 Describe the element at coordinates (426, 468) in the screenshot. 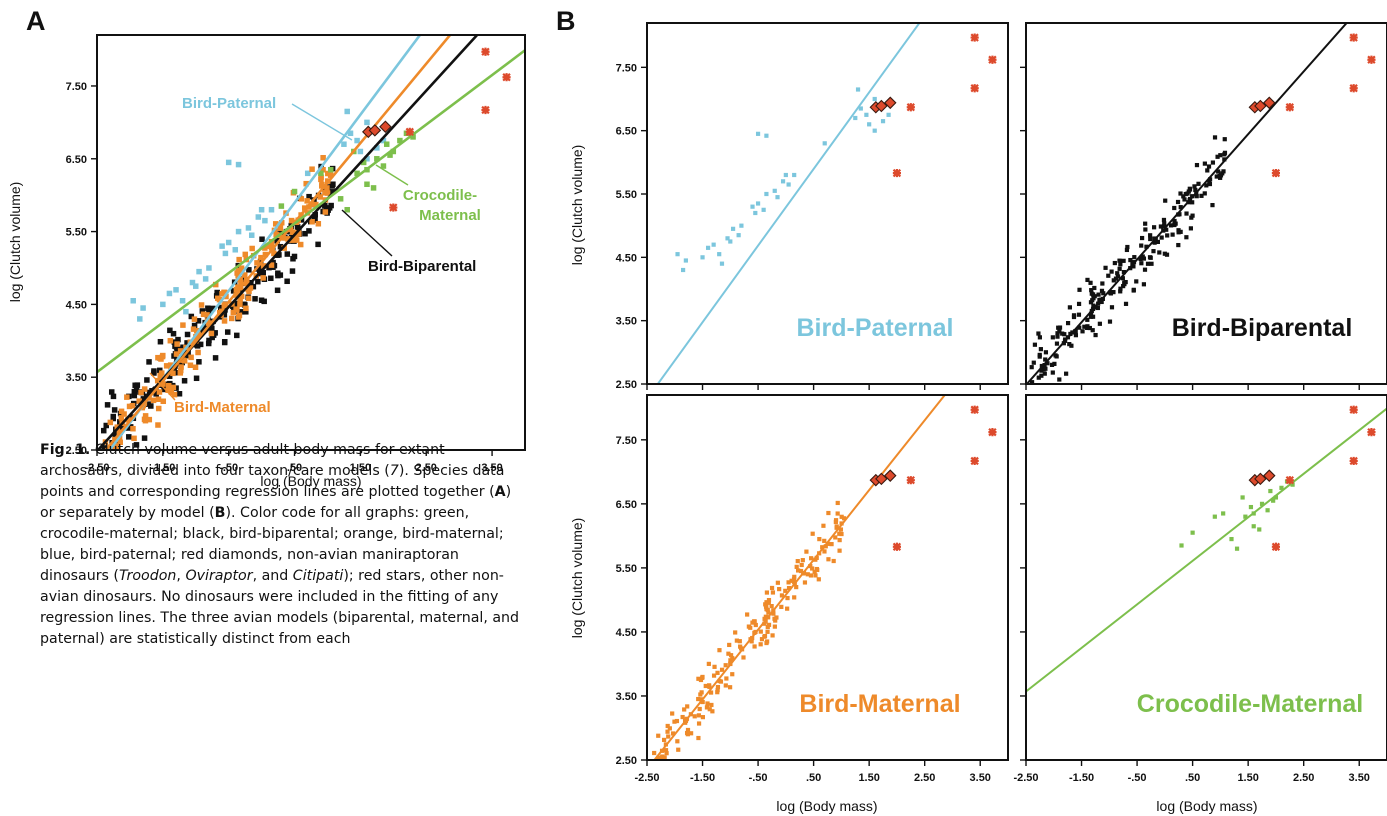

I see `x-tick-label: 2.50` at that location.